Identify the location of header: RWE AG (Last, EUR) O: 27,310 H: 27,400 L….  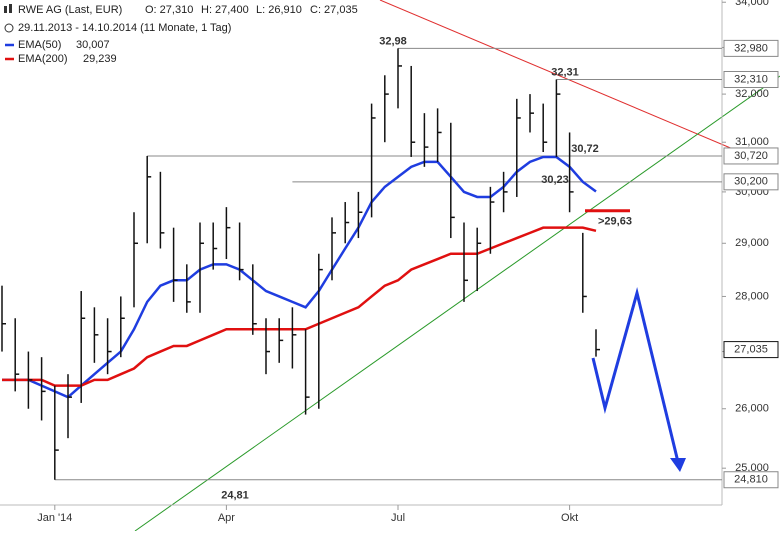
(181, 19).